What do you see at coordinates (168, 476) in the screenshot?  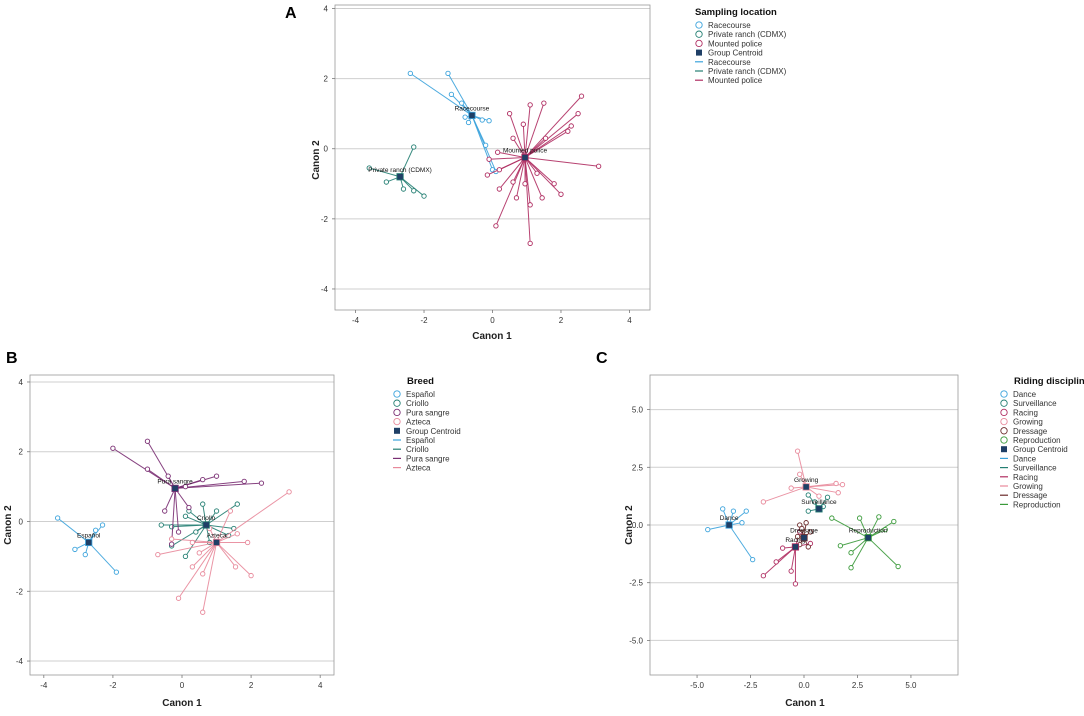 I see `pura-sangre-point` at bounding box center [168, 476].